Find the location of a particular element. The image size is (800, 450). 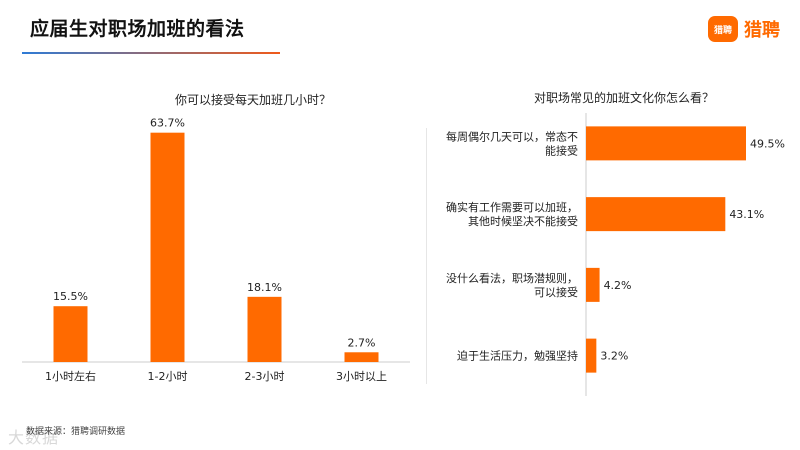

right-category-3: 迫于生活压力，勉强坚持 is located at coordinates (517, 356).